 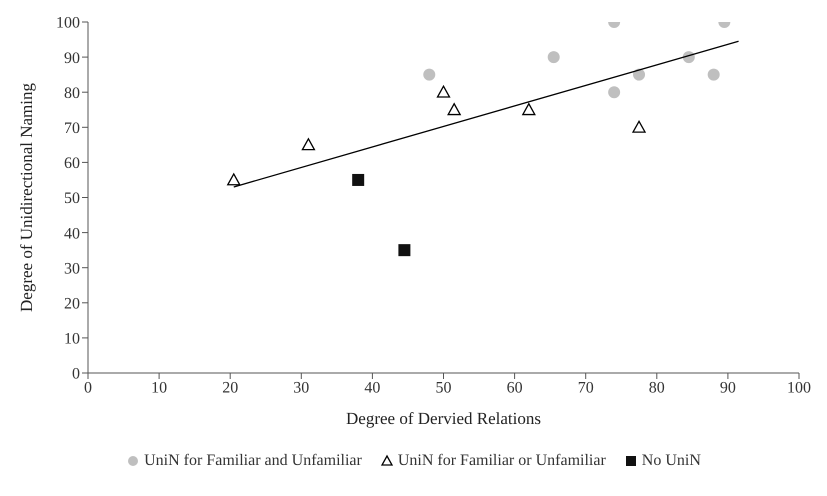 I want to click on x-tick-label: 50, so click(x=444, y=387).